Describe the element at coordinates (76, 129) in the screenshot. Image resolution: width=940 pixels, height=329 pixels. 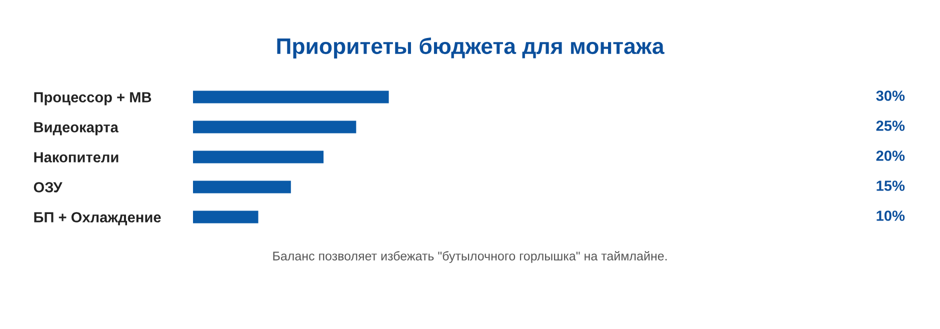
I see `y-tick-label: Видеокарта` at that location.